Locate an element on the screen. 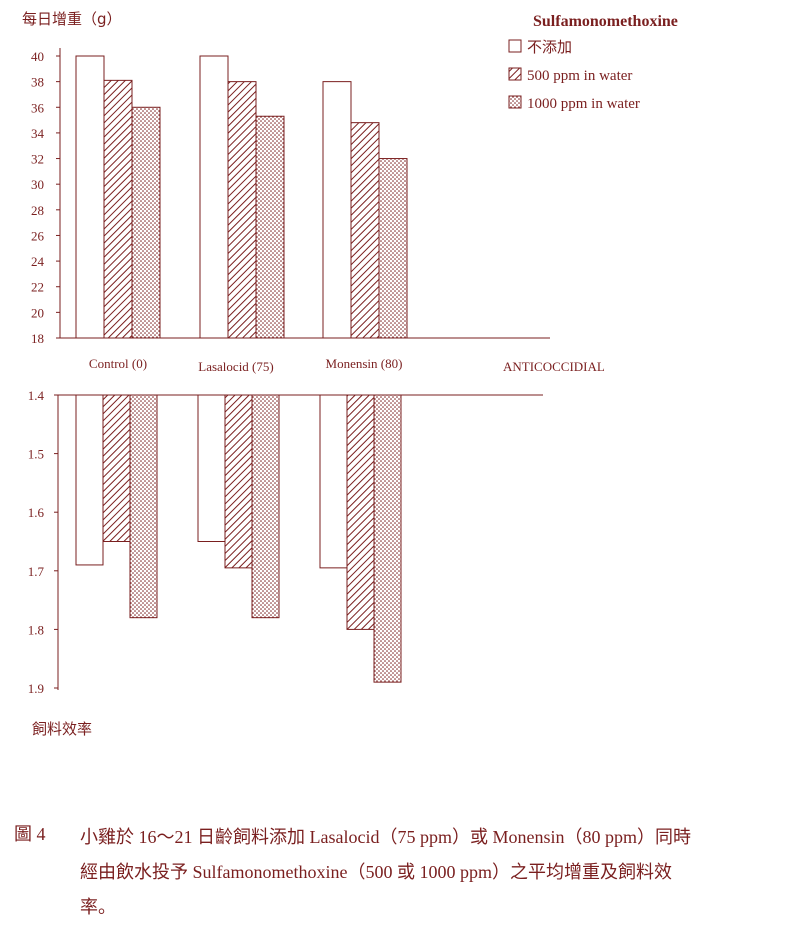 This screenshot has width=811, height=925. feed-efficiency-bars is located at coordinates (238, 538).